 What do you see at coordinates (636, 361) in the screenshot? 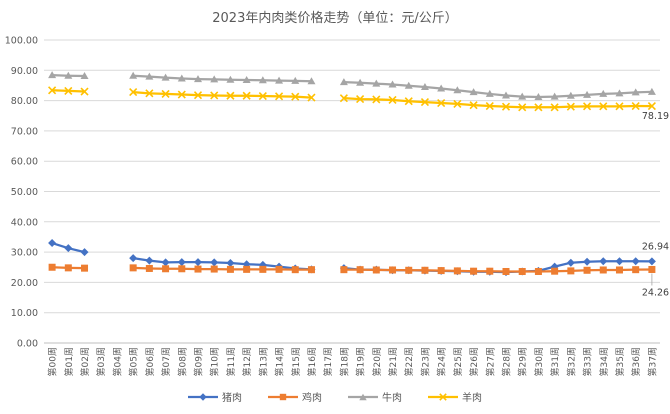
I see `x-tick-label: 第36周` at bounding box center [636, 361].